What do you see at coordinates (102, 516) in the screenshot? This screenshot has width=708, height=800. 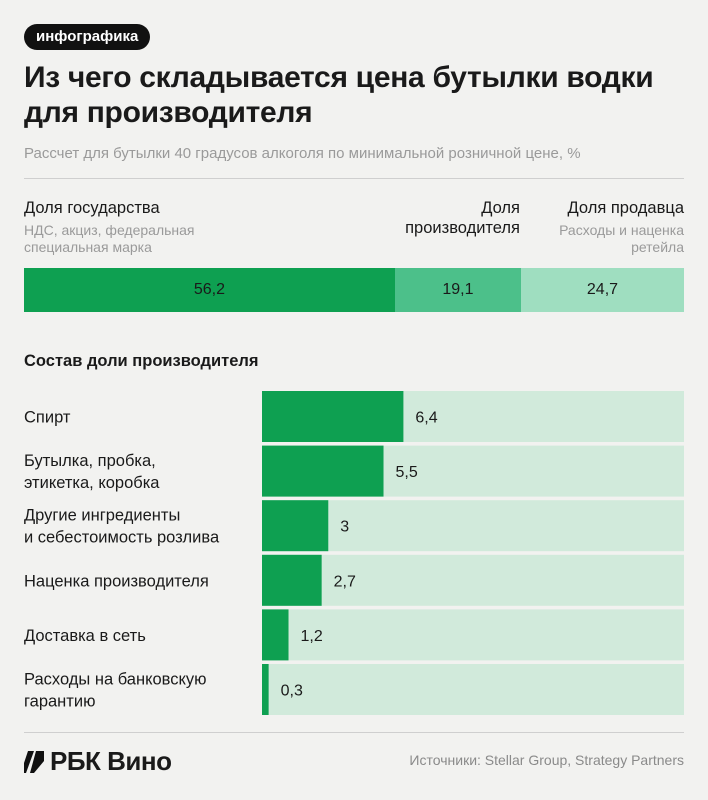 I see `bar-category-label: Другие ингредиенты` at bounding box center [102, 516].